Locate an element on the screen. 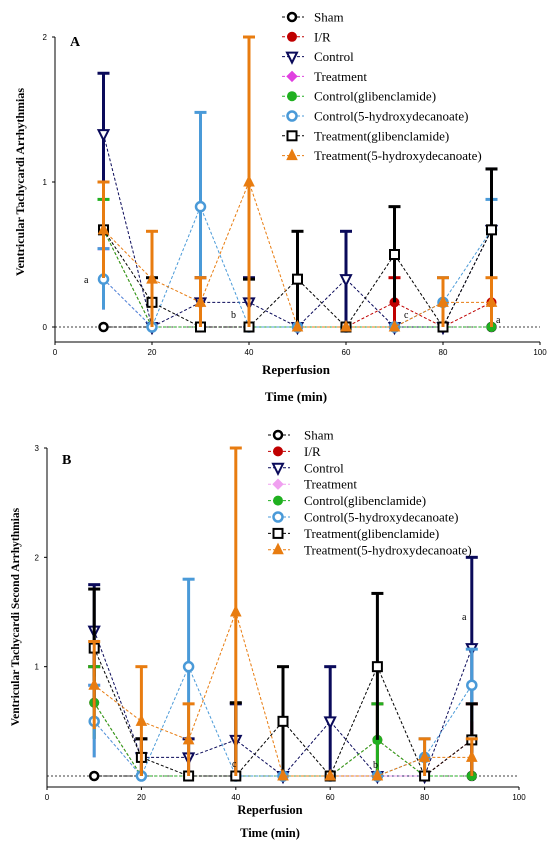 This screenshot has width=550, height=845. legend-label: Control(5-hydroxydecanoate) is located at coordinates (391, 116).